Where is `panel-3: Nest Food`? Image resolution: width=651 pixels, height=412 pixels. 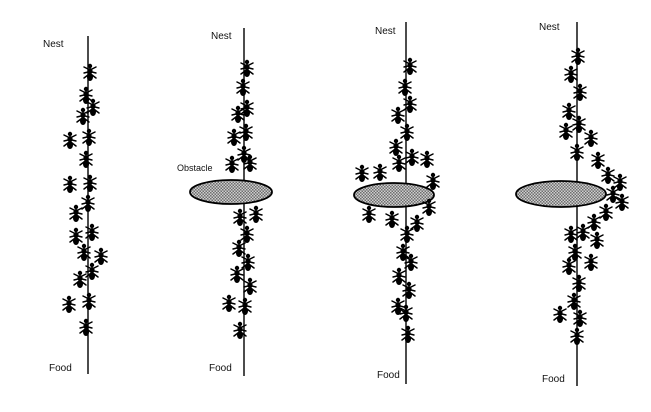
panel-3: Nest Food is located at coordinates (396, 203).